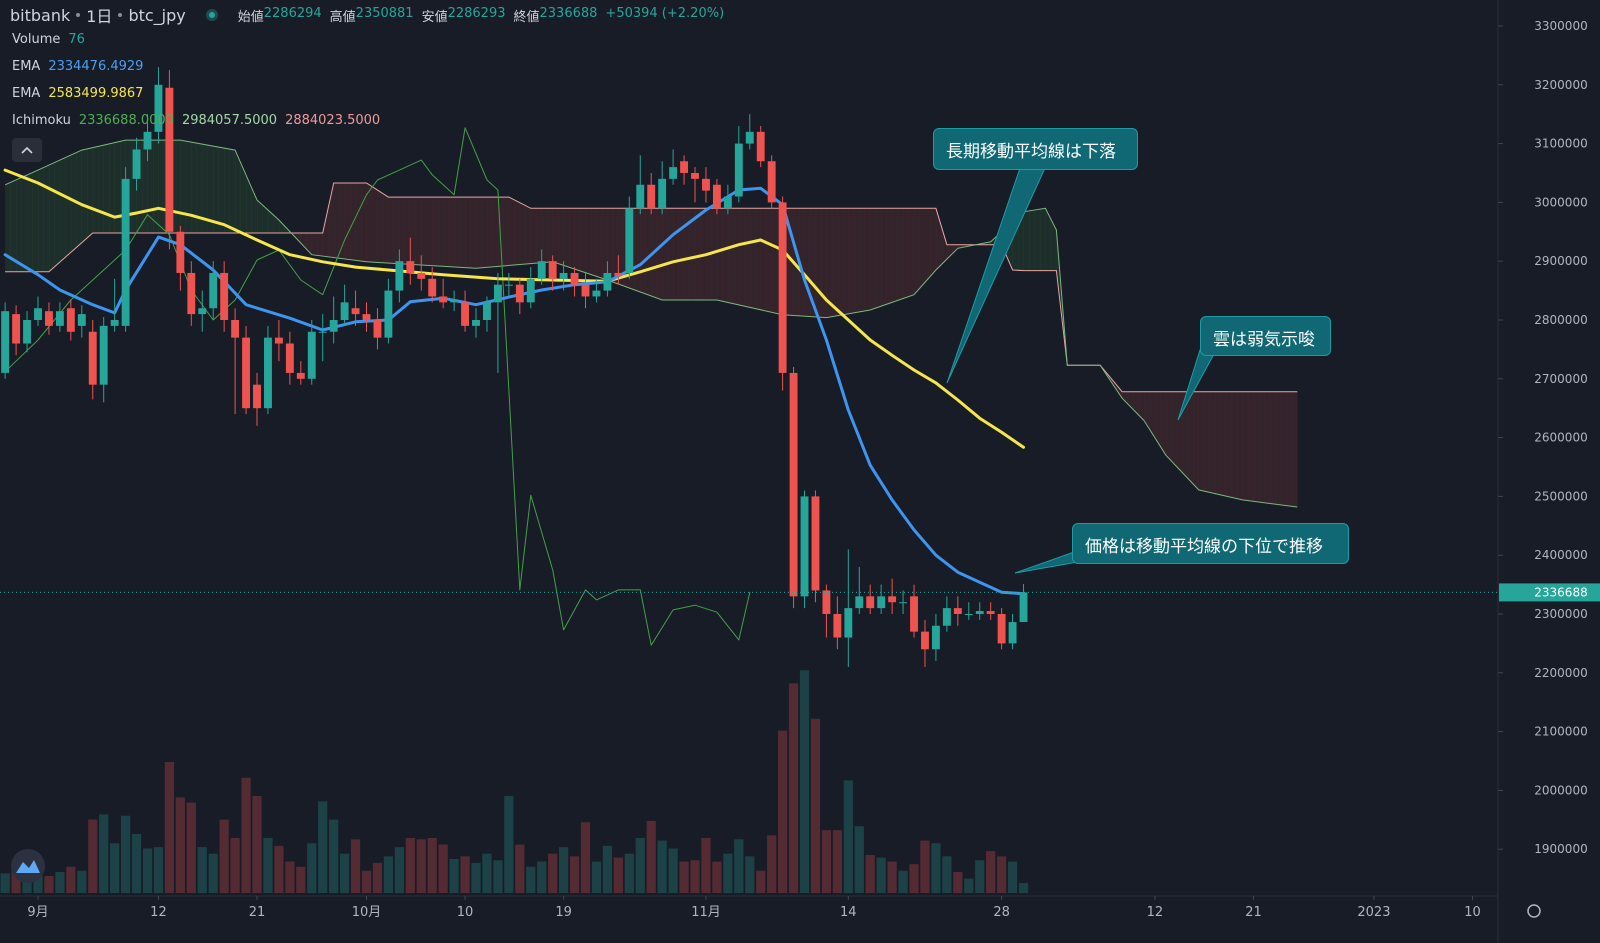  Describe the element at coordinates (1210, 543) in the screenshot. I see `callout: 価格は移動平均線の下位で推移` at that location.